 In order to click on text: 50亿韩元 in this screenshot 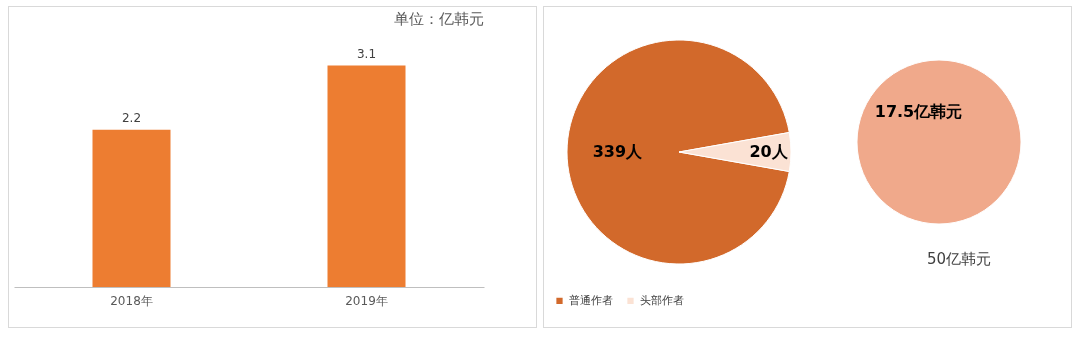, I will do `click(959, 259)`.